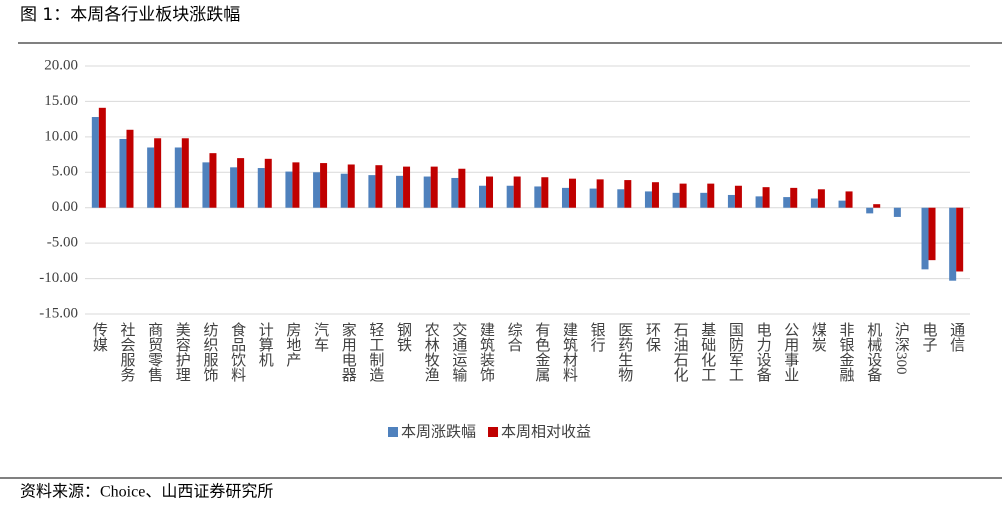 The height and width of the screenshot is (506, 1007). What do you see at coordinates (99, 337) in the screenshot?
I see `x-tick-label: 传媒` at bounding box center [99, 337].